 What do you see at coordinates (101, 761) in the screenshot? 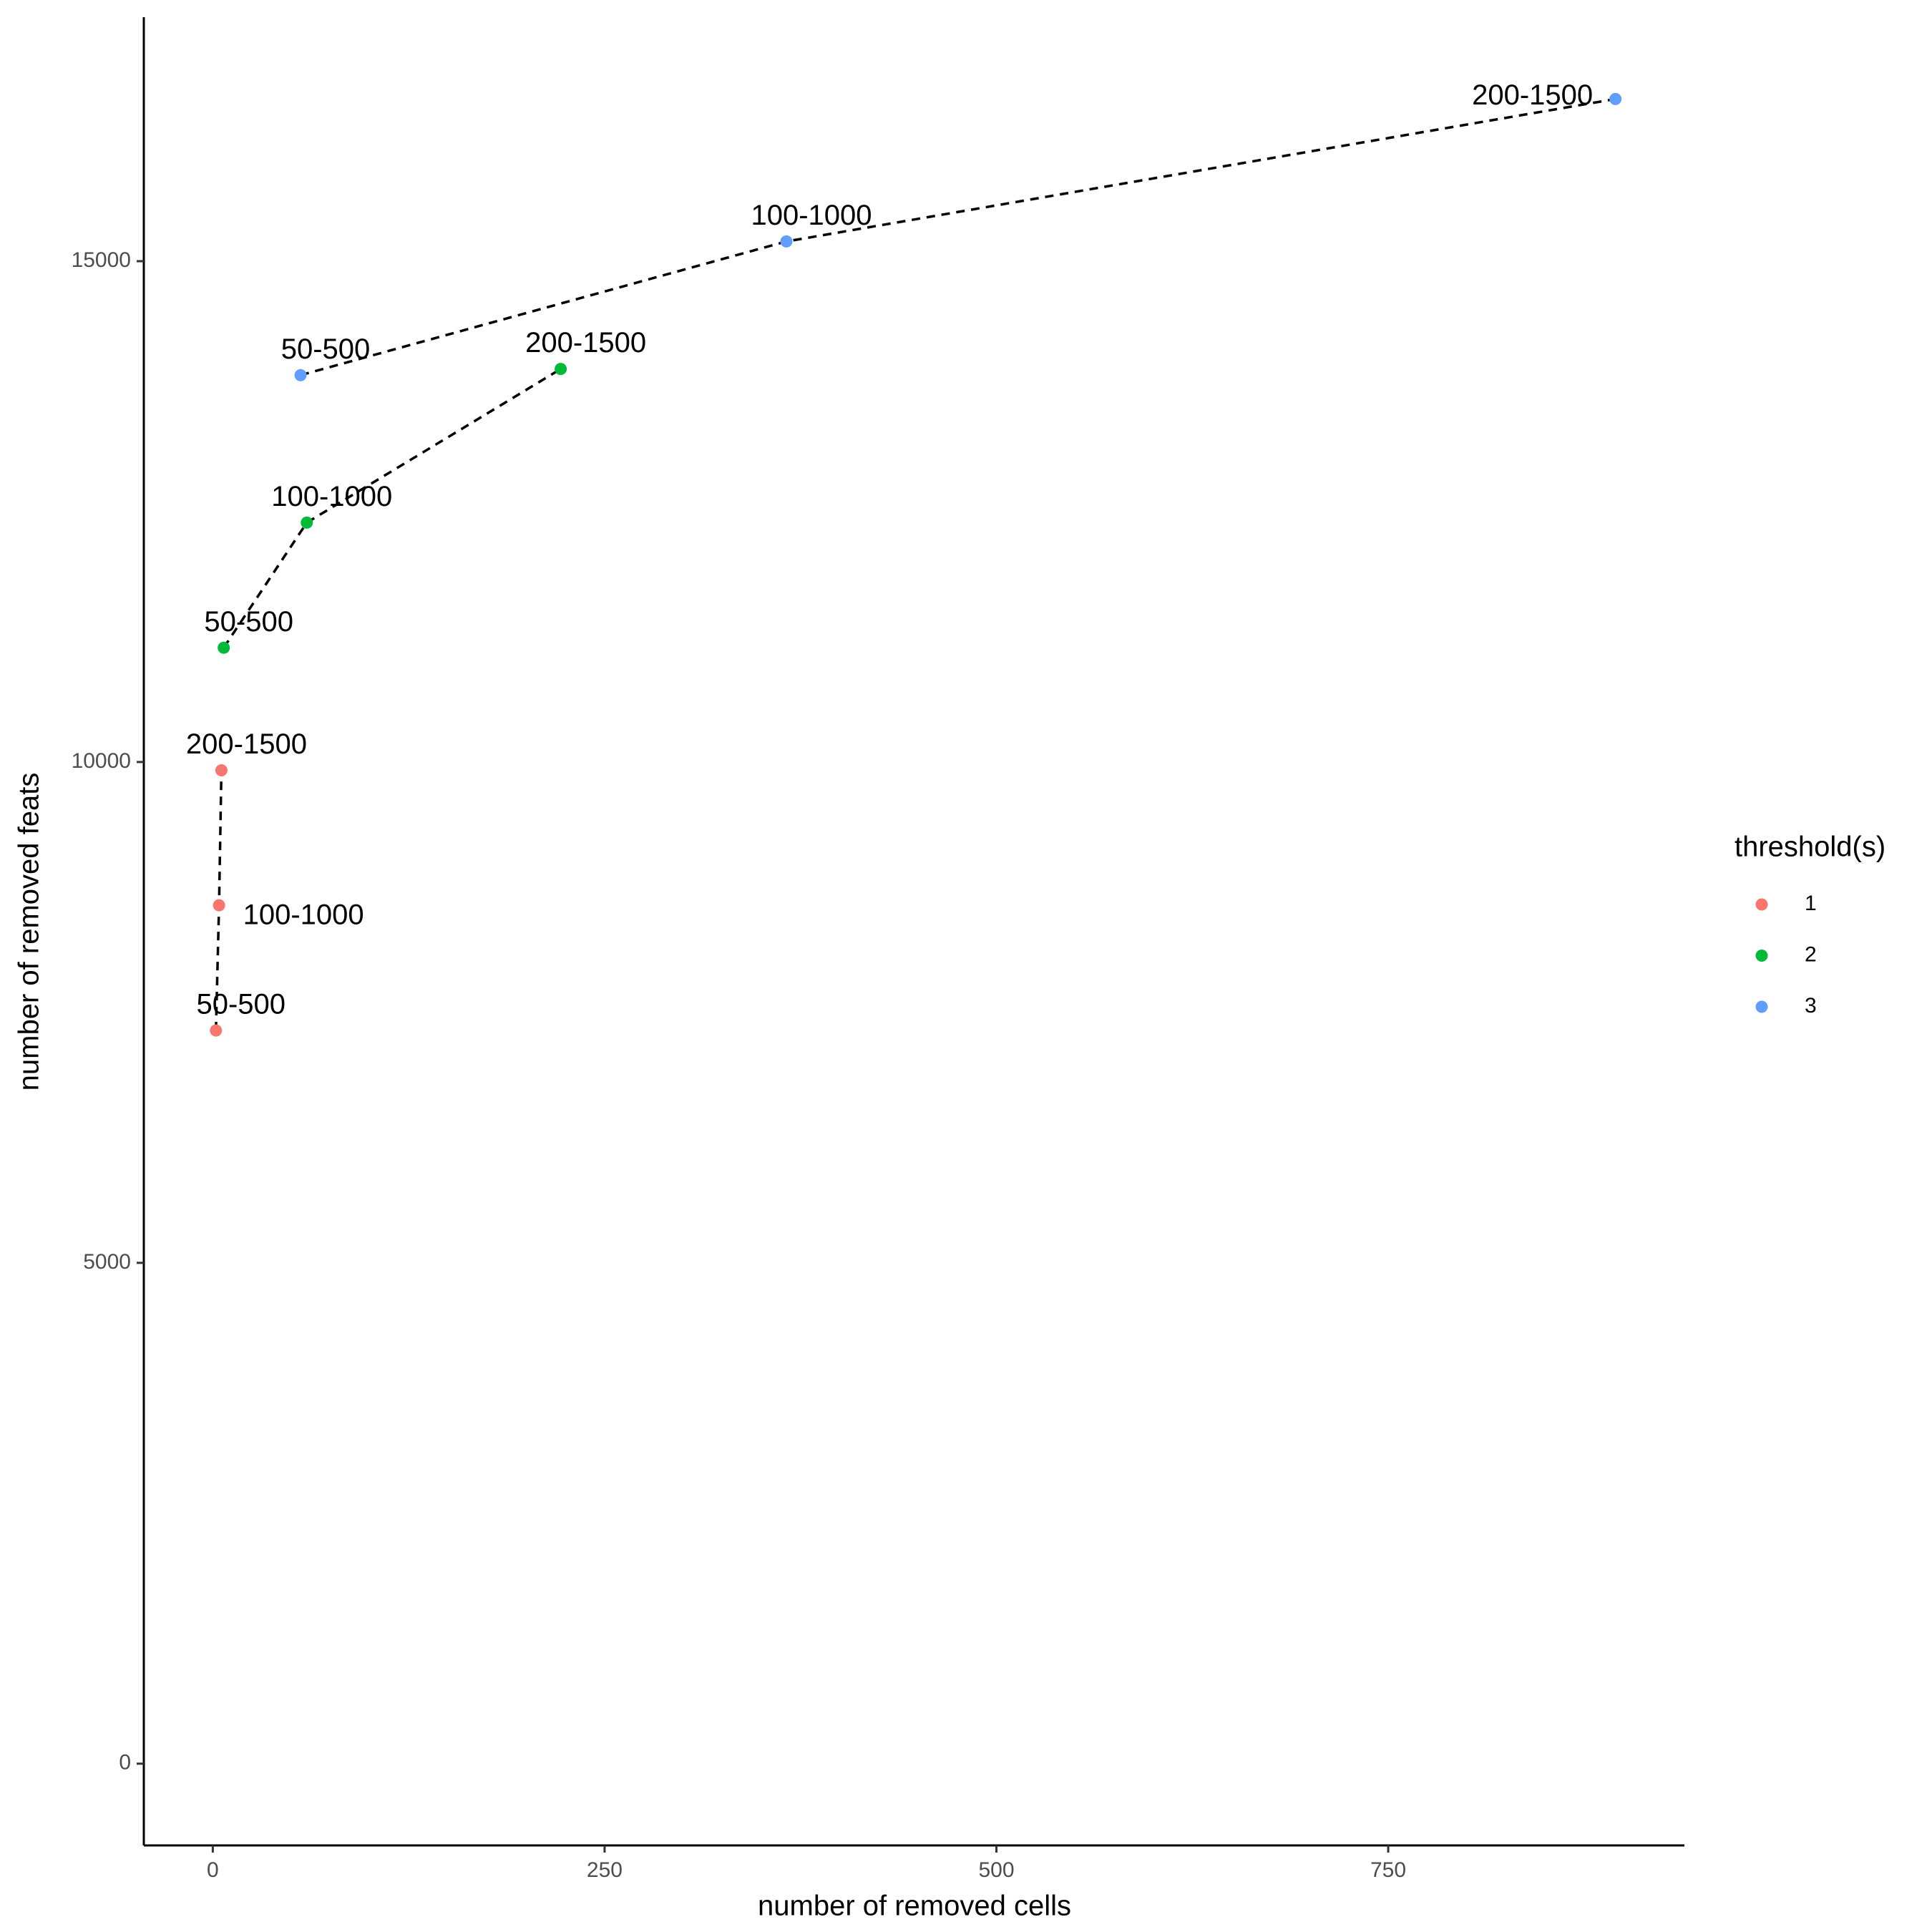
I see `y-tick-label: 10000` at bounding box center [101, 761].